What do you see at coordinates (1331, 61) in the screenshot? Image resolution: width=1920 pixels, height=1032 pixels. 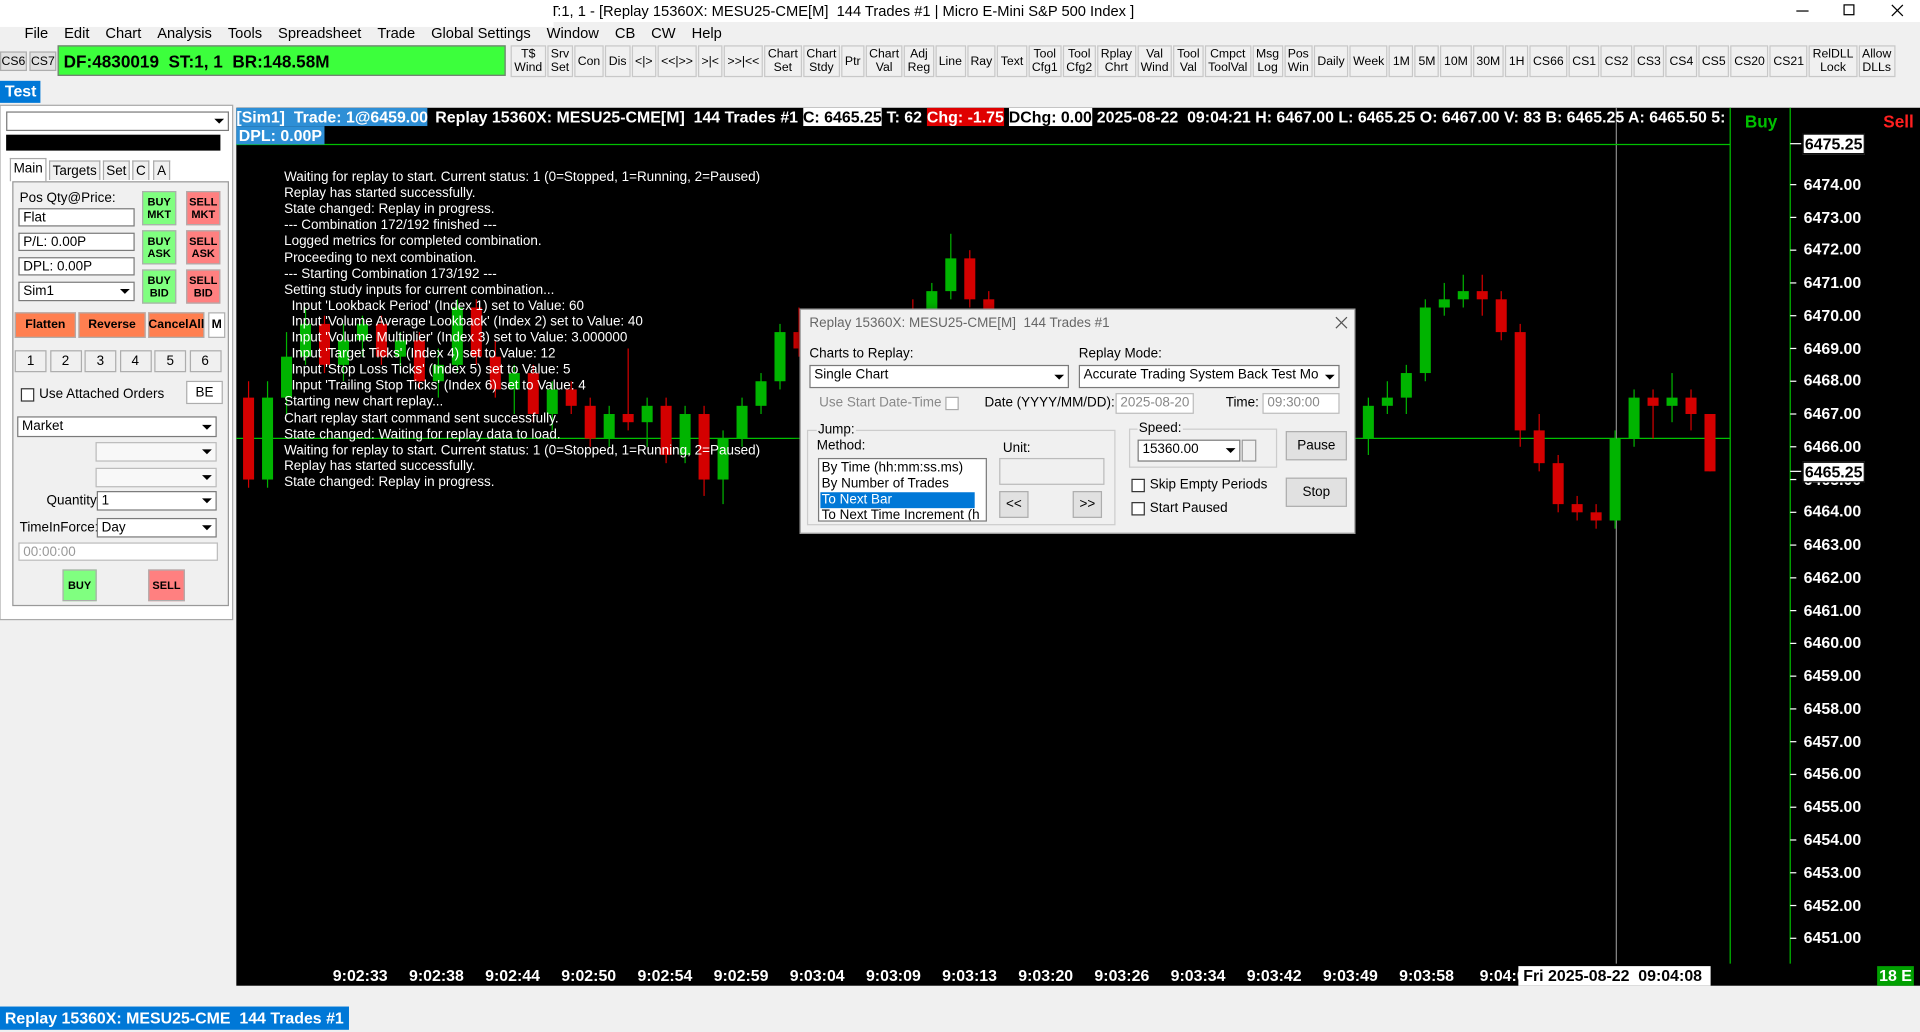 I see `toolbar-button: Daily` at bounding box center [1331, 61].